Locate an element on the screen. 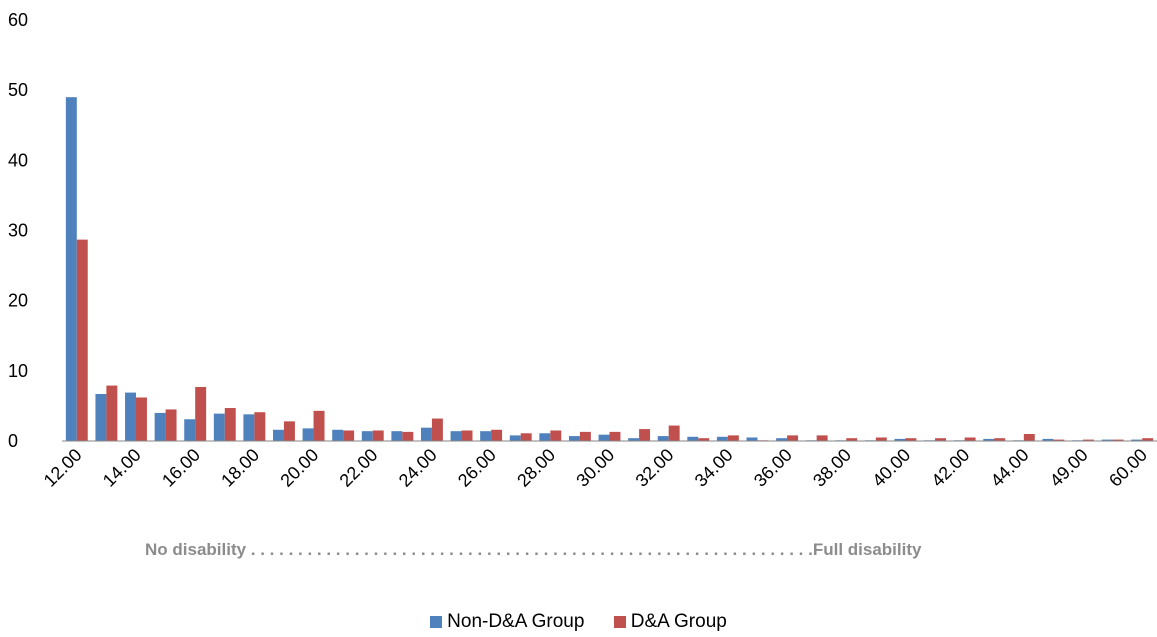 The width and height of the screenshot is (1157, 637). x-tick-label: 30.00 is located at coordinates (595, 468).